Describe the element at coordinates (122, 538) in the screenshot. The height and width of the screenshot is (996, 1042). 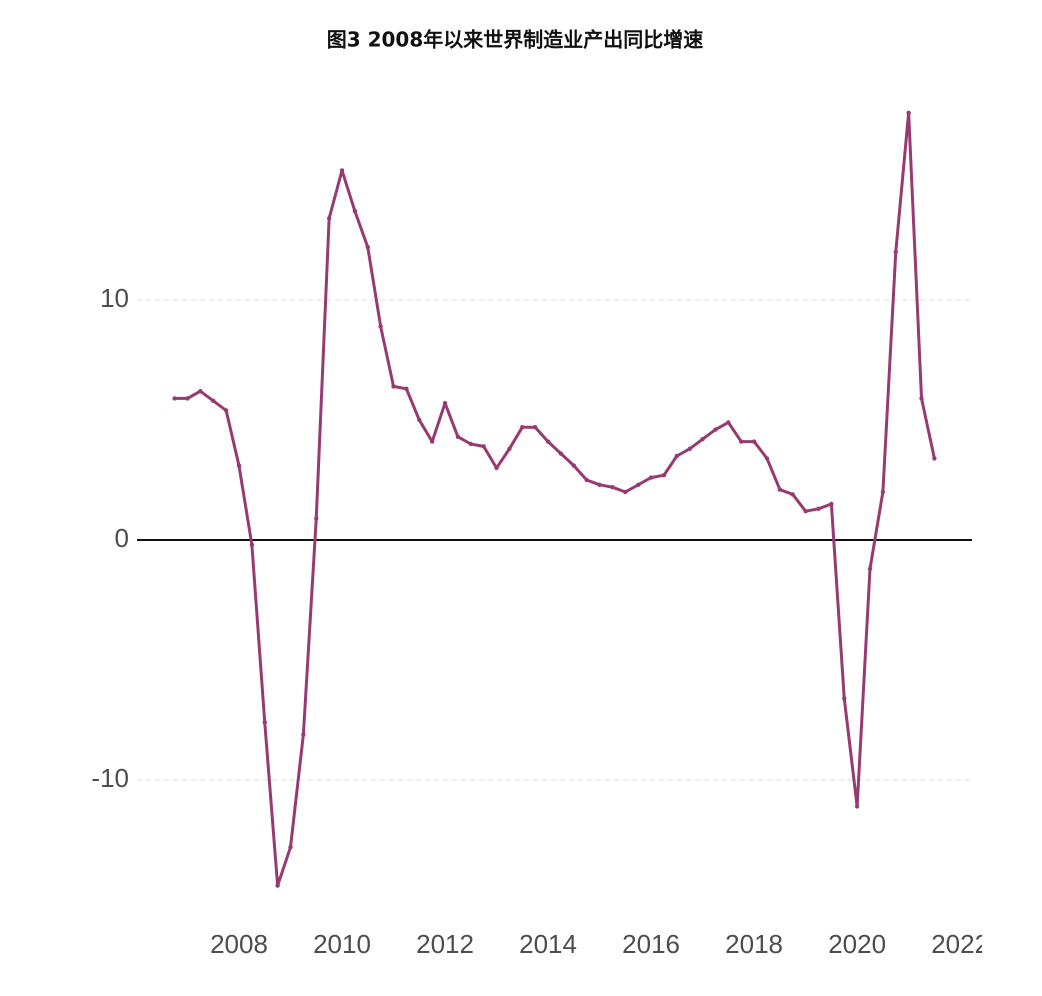
I see `y-tick-label: 0` at that location.